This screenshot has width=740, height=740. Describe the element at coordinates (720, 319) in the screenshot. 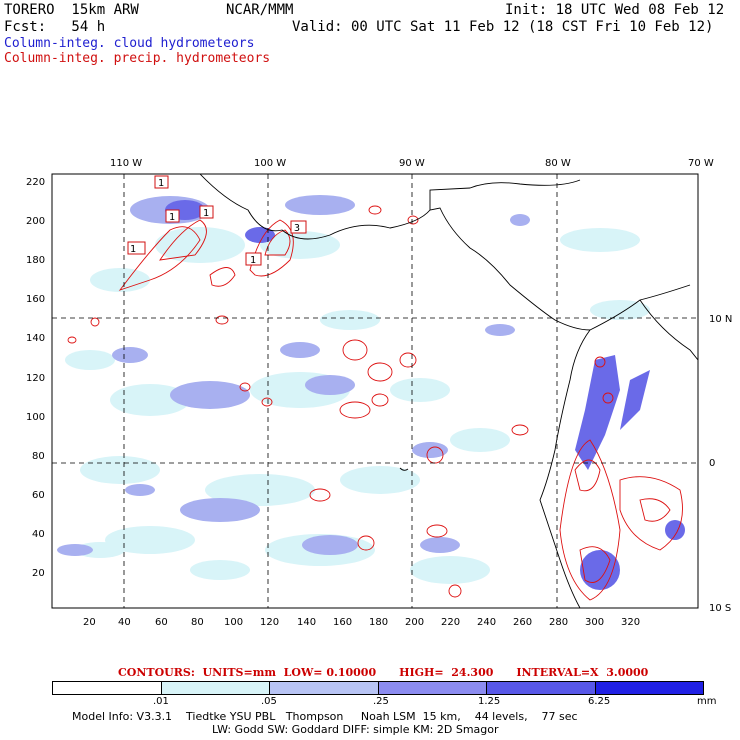

I see `lat-label: 10 N` at that location.